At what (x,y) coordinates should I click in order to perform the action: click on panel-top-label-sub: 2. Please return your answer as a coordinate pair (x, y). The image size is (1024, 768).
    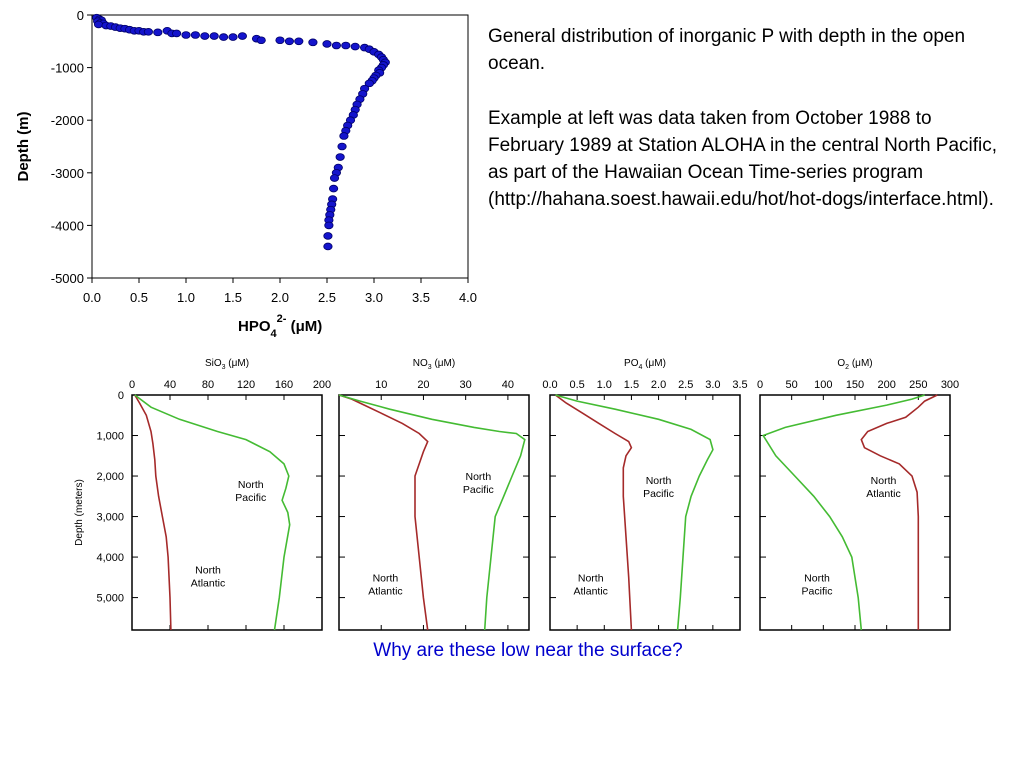
    Looking at the image, I should click on (847, 367).